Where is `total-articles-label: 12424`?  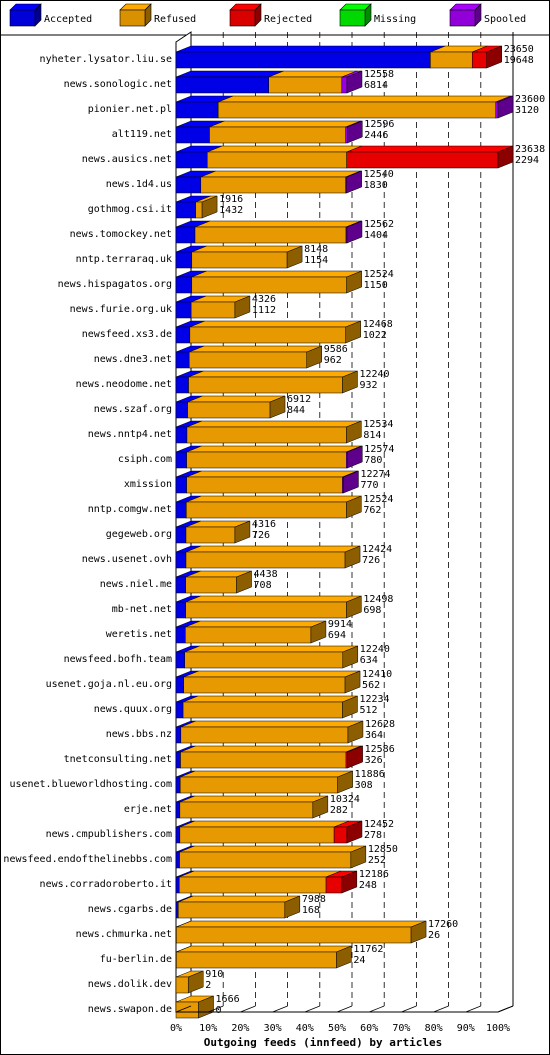
total-articles-label: 12424 is located at coordinates (377, 549).